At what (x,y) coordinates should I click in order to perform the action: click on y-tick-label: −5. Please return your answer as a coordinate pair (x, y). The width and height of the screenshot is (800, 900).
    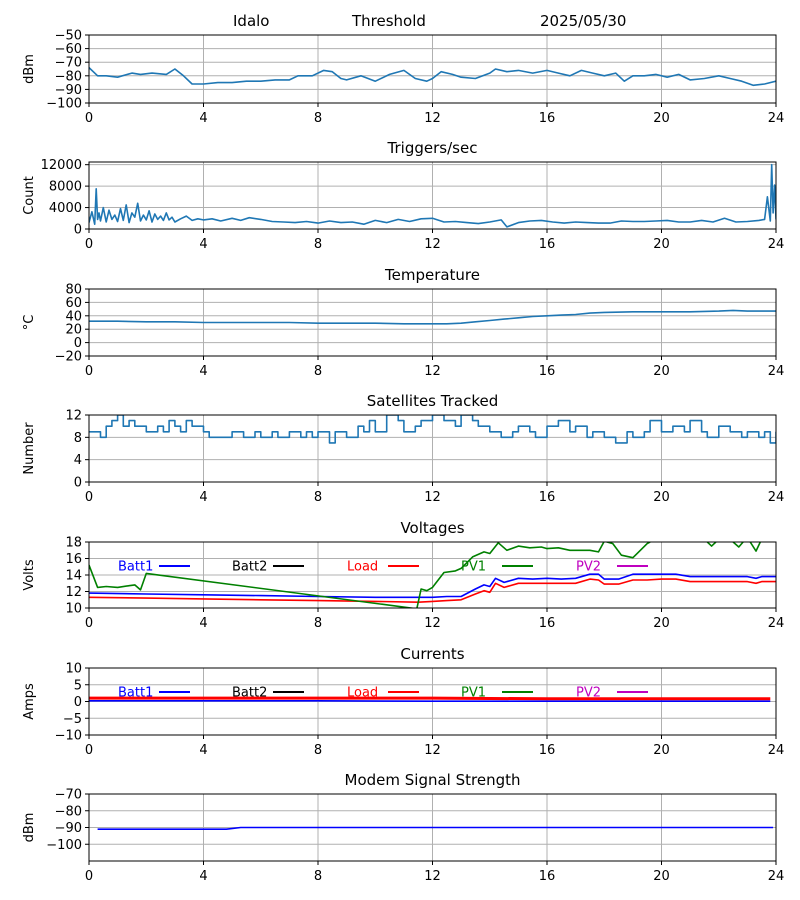
    Looking at the image, I should click on (72, 719).